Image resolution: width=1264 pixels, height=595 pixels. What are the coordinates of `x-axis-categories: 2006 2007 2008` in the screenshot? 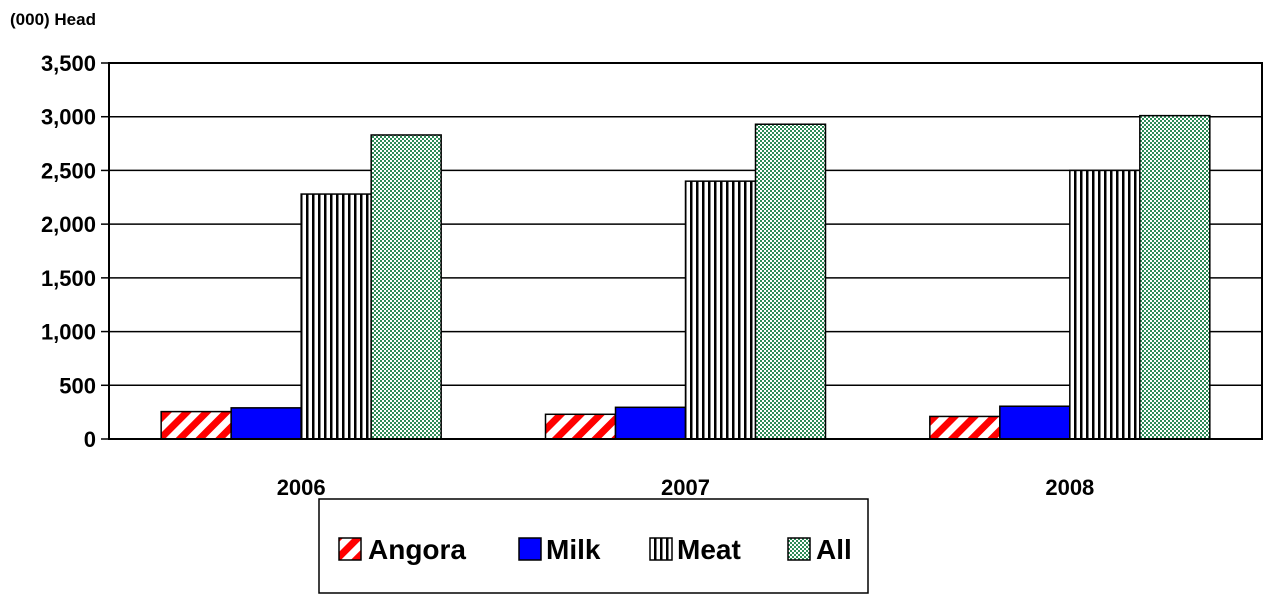 It's located at (686, 487).